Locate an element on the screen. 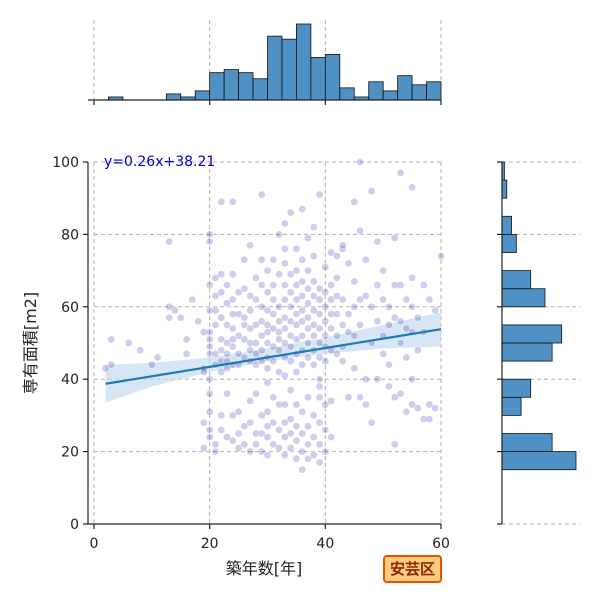 This screenshot has height=600, width=600. y-tick-label: 40 is located at coordinates (70, 380).